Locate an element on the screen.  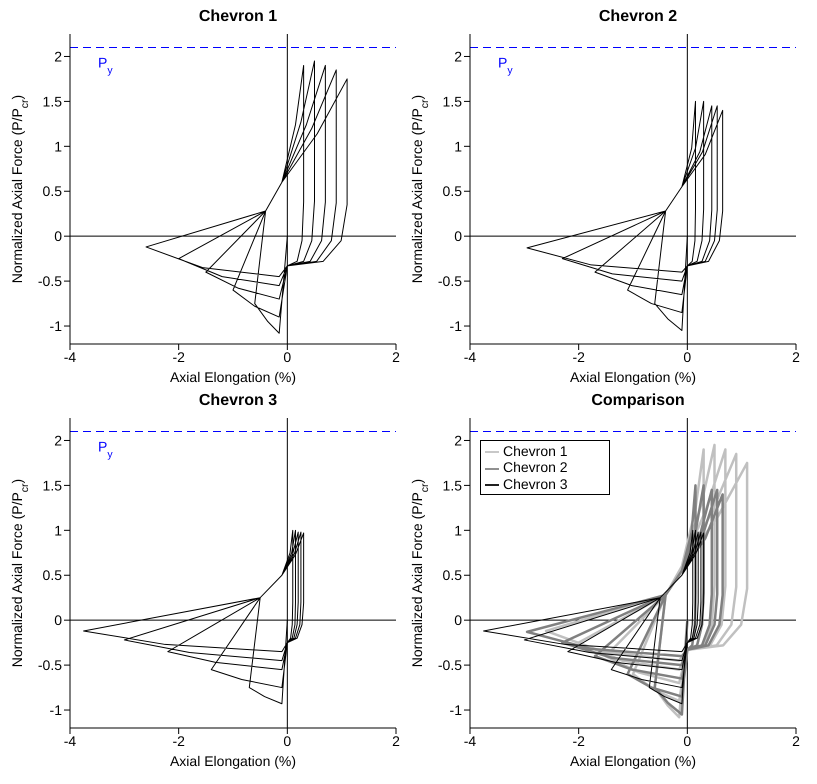
legend-label: Chevron 2 is located at coordinates (535, 467).